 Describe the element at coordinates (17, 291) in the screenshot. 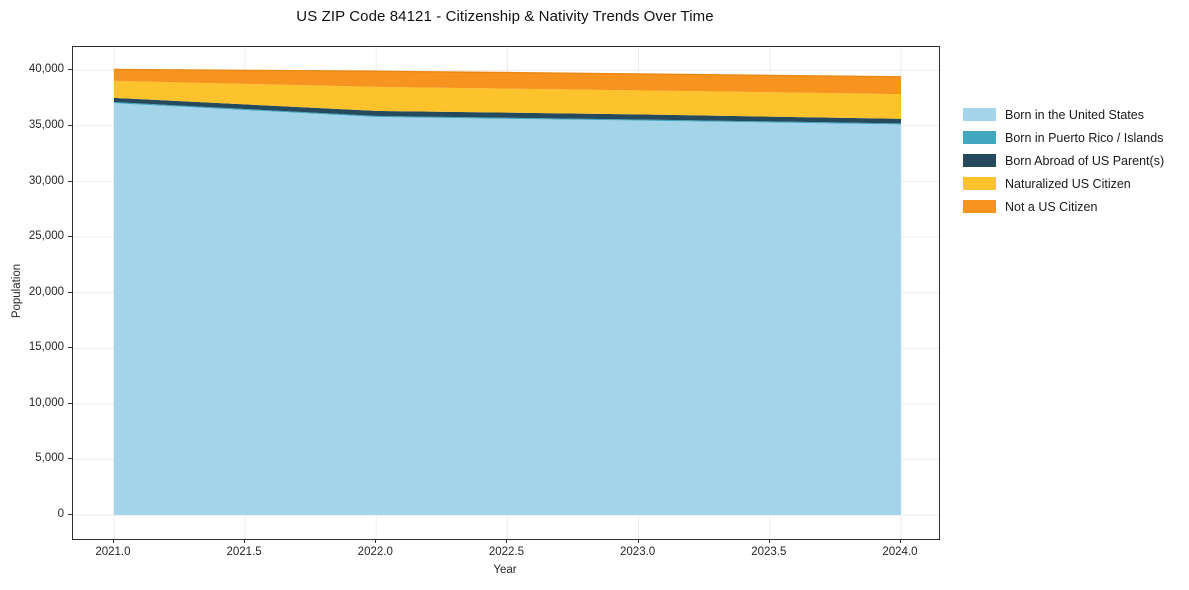

I see `y-axis-label: Population` at that location.